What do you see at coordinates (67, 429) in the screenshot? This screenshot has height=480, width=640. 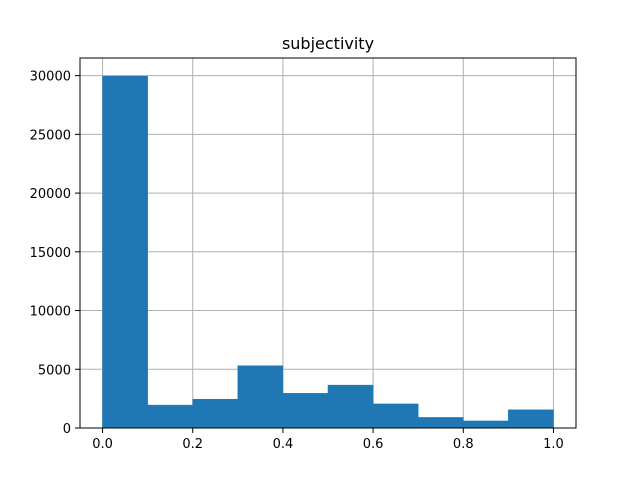 I see `y-tick-label: 0` at bounding box center [67, 429].